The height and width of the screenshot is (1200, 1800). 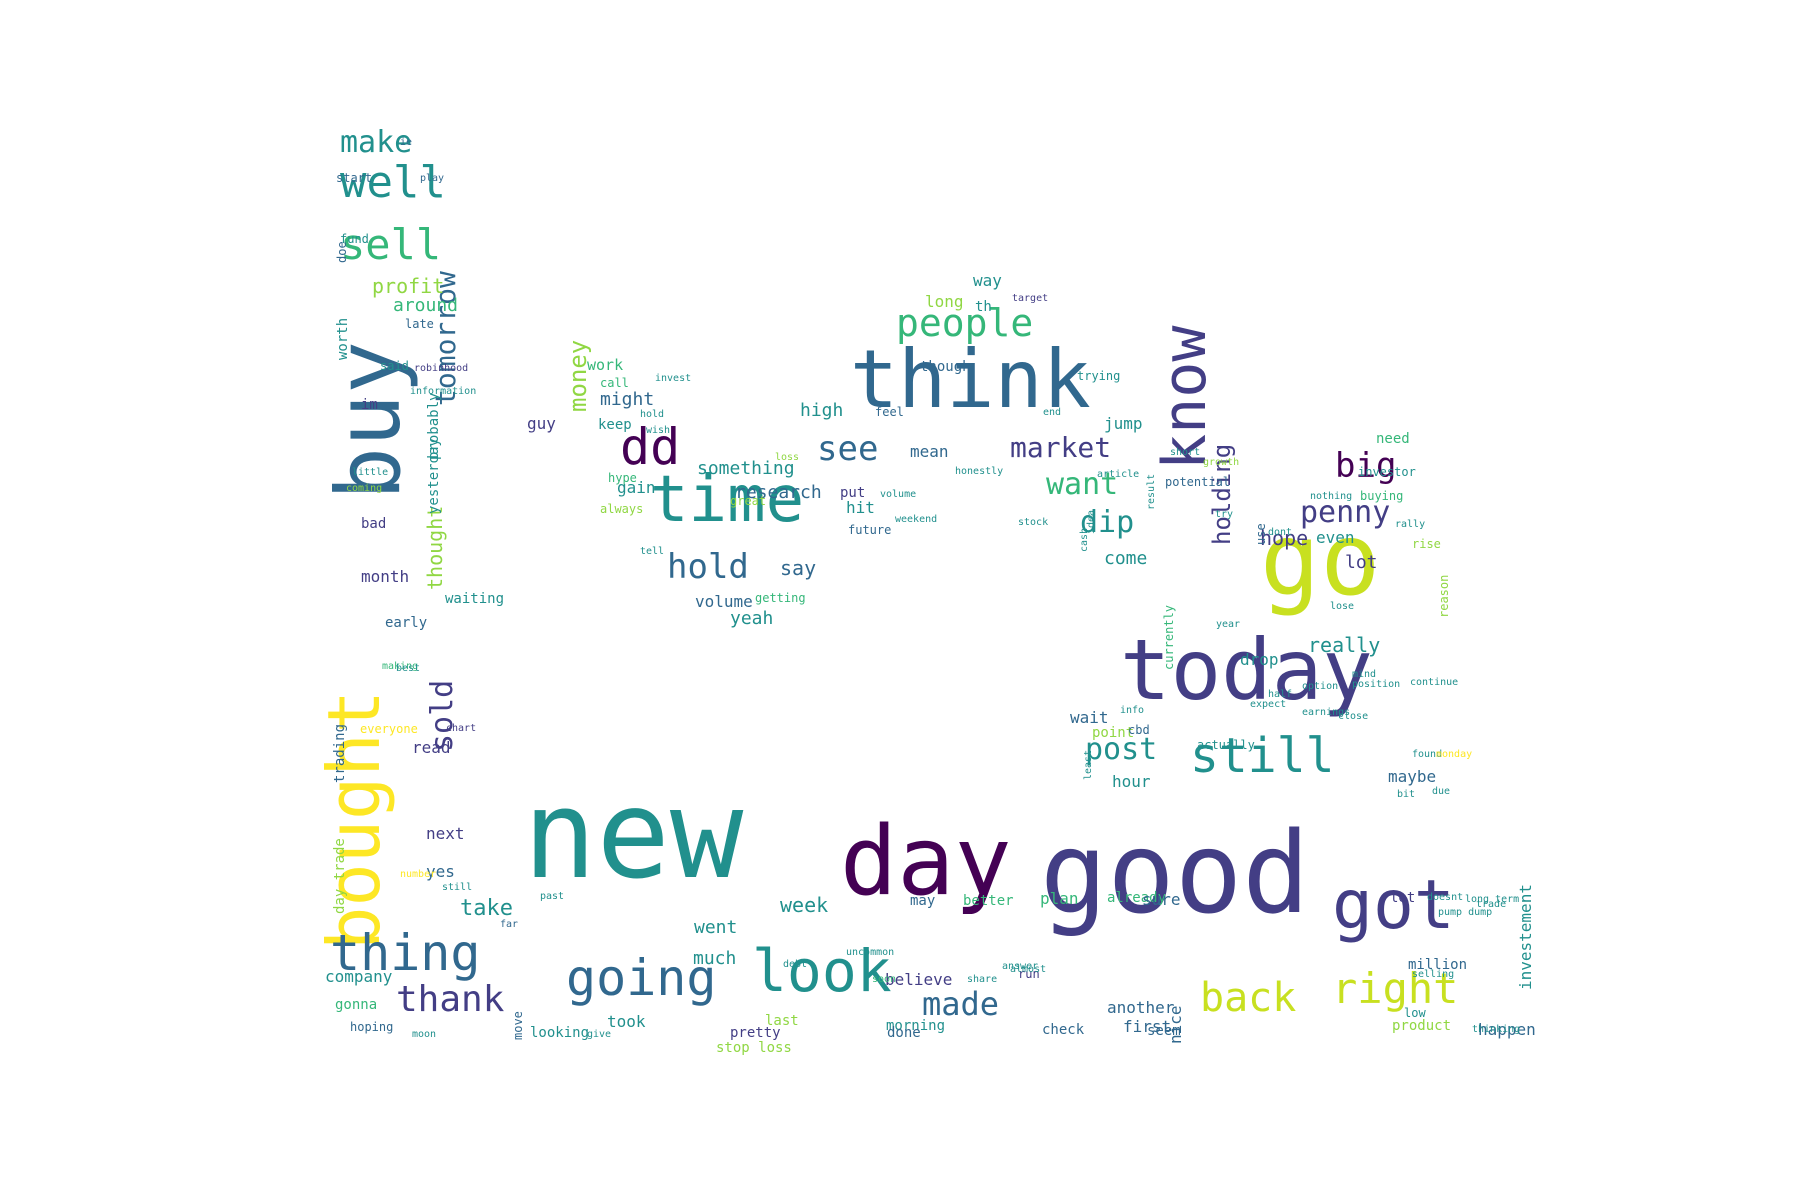 What do you see at coordinates (853, 493) in the screenshot?
I see `word-put: put` at bounding box center [853, 493].